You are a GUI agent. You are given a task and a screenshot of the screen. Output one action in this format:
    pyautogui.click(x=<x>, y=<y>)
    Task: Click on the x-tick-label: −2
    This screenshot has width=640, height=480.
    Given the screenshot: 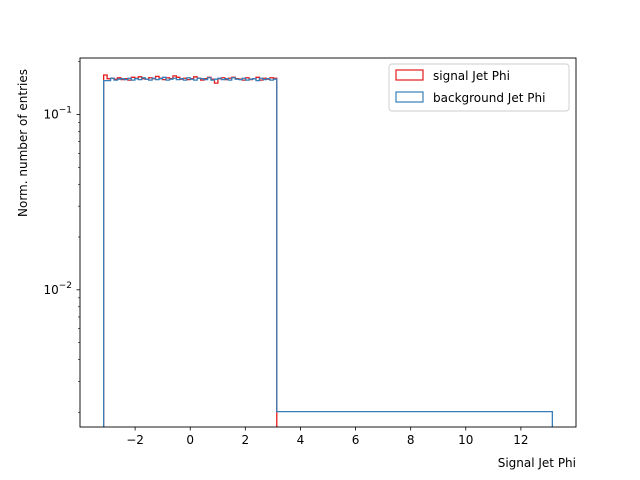 What is the action you would take?
    pyautogui.click(x=135, y=440)
    